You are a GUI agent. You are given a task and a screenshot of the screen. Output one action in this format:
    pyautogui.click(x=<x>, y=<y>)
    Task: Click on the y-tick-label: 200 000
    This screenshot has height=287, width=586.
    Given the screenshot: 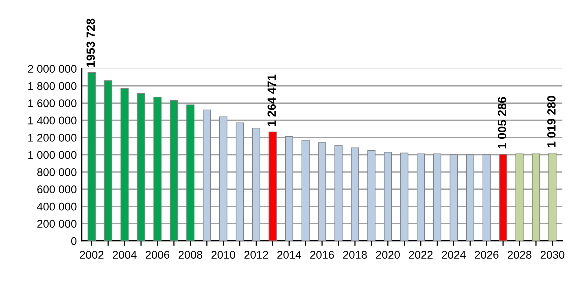 What is the action you would take?
    pyautogui.click(x=57, y=224)
    